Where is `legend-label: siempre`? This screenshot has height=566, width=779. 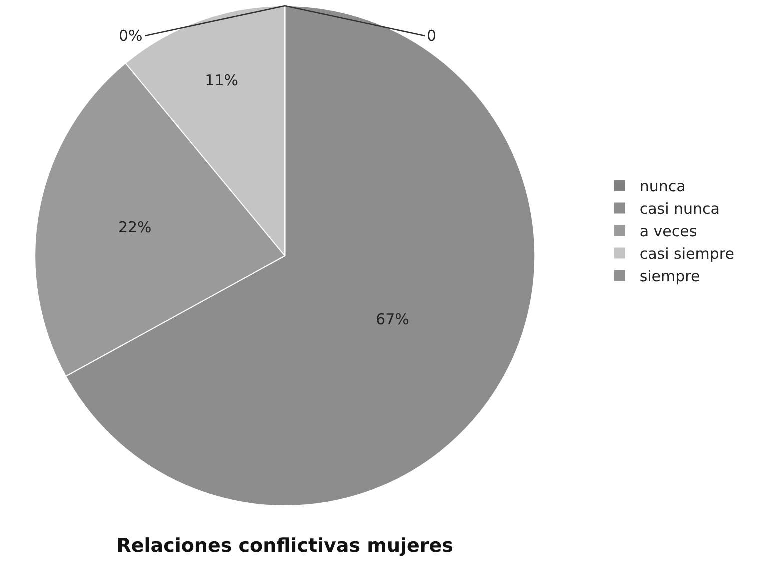 legend-label: siempre is located at coordinates (670, 277).